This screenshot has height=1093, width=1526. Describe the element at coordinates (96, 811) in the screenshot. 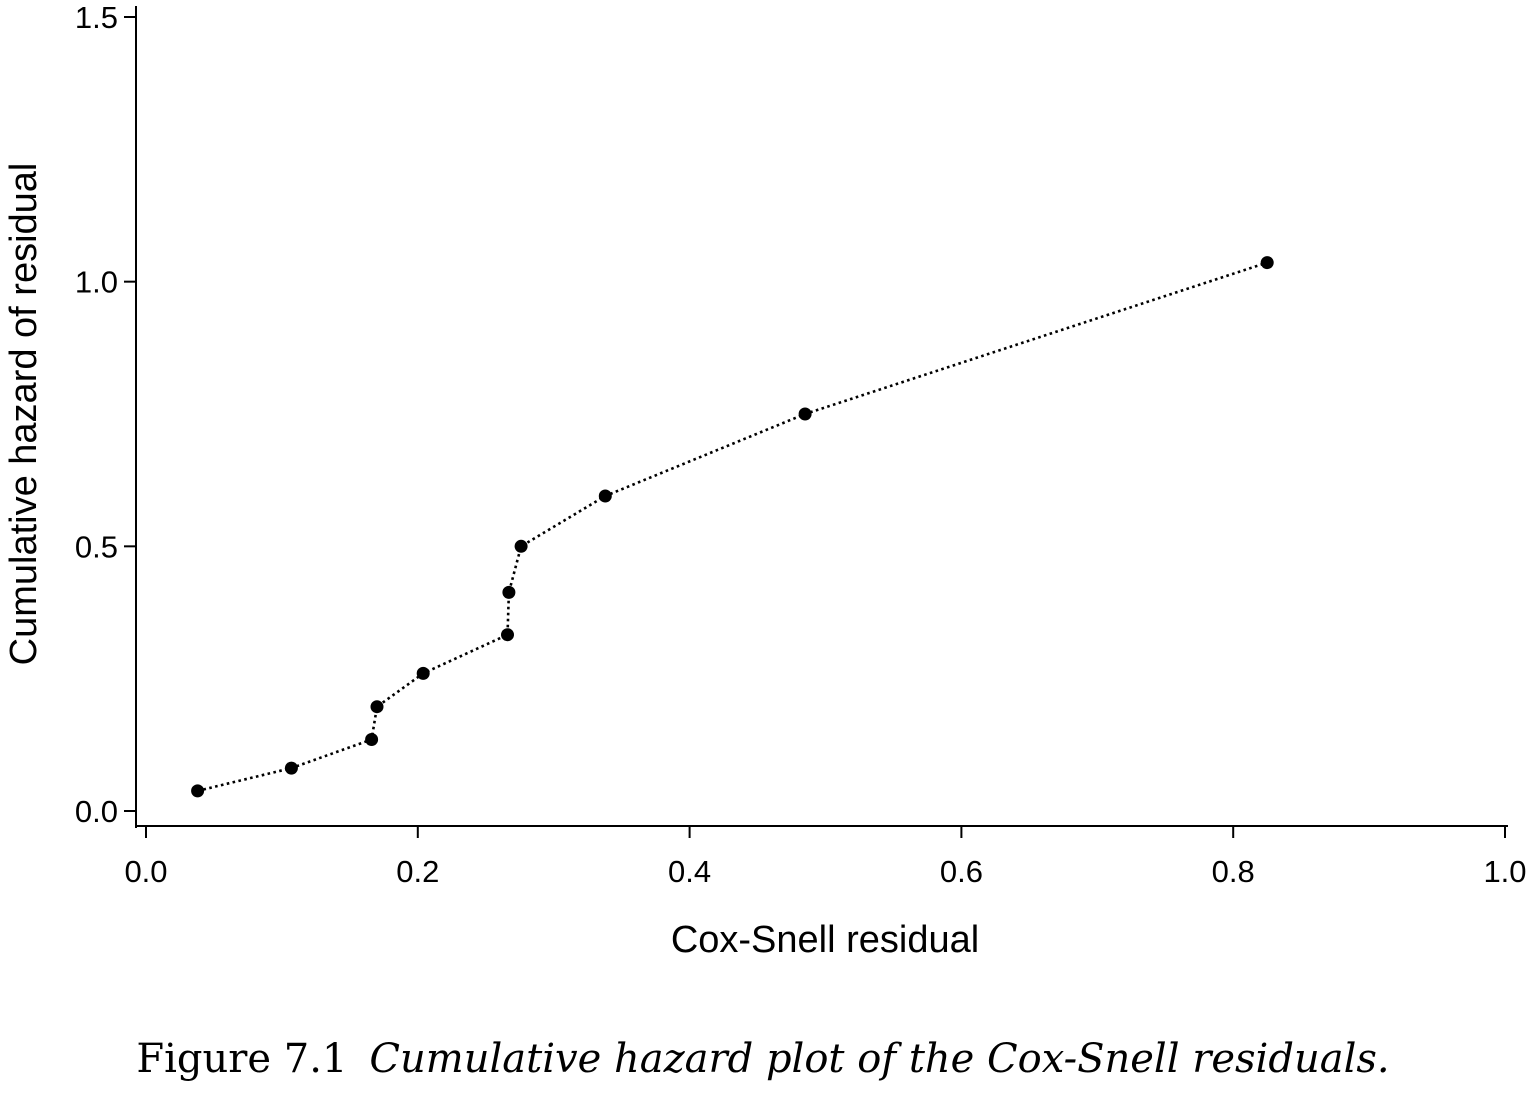

I see `y-tick-label: 0.0` at that location.